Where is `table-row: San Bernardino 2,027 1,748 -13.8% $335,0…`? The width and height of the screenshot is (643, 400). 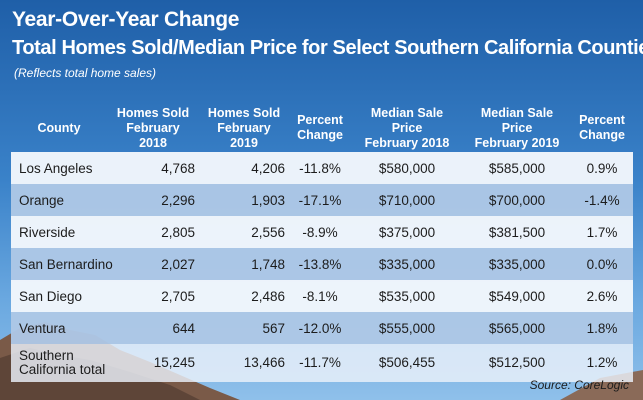
table-row: San Bernardino 2,027 1,748 -13.8% $335,0… is located at coordinates (322, 264).